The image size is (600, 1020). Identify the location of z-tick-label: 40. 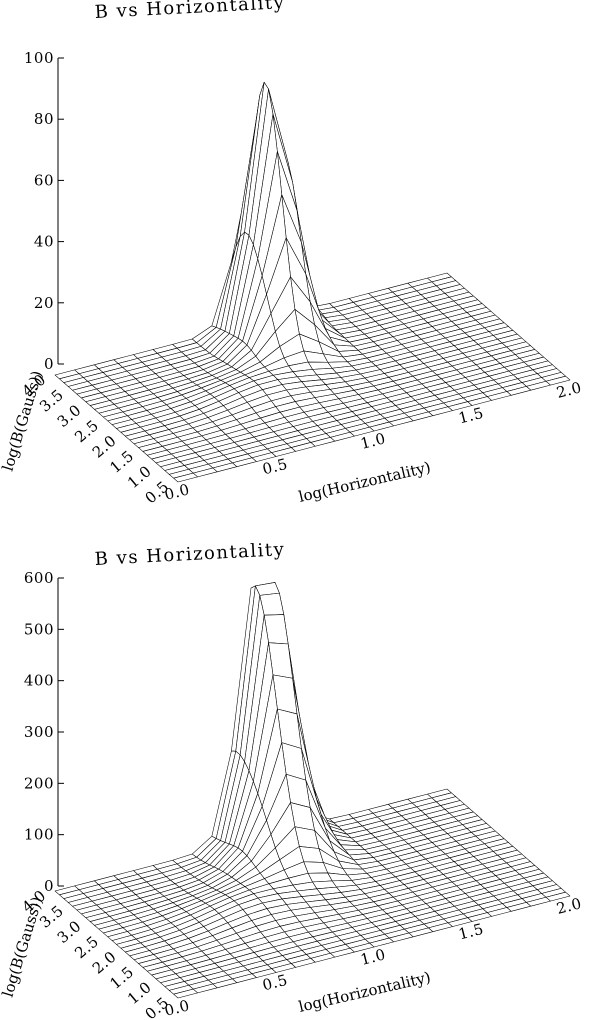
(44, 242).